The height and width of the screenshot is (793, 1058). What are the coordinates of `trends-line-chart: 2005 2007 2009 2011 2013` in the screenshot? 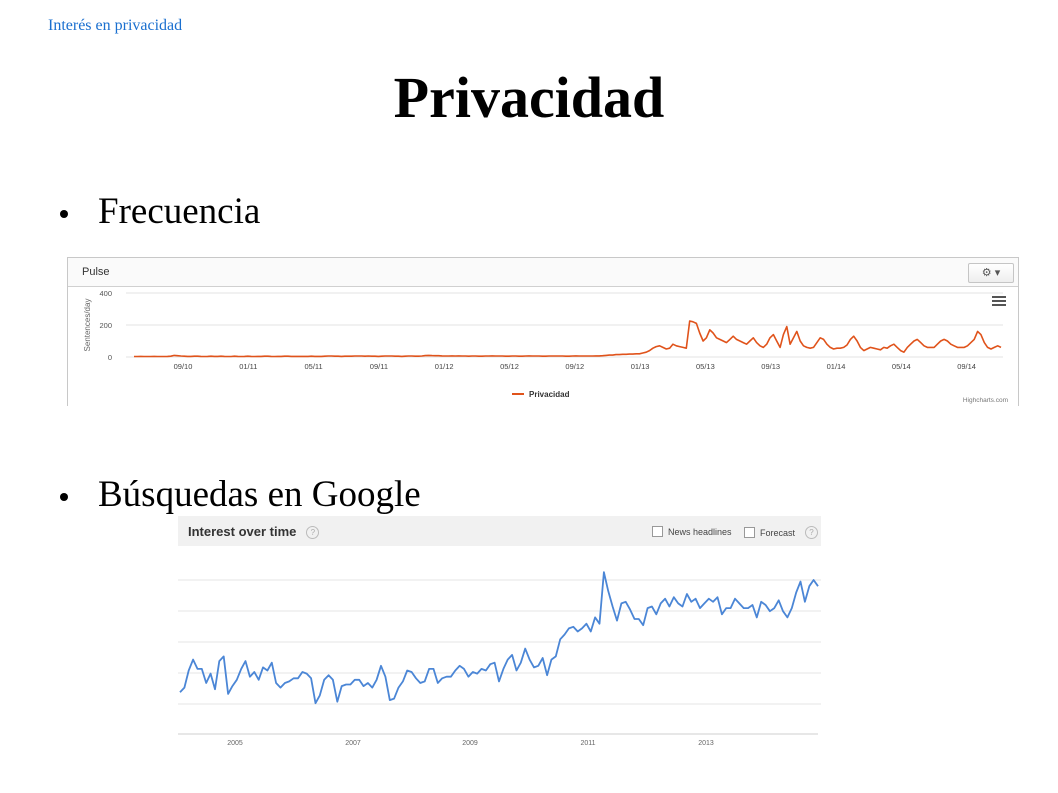 It's located at (499, 659).